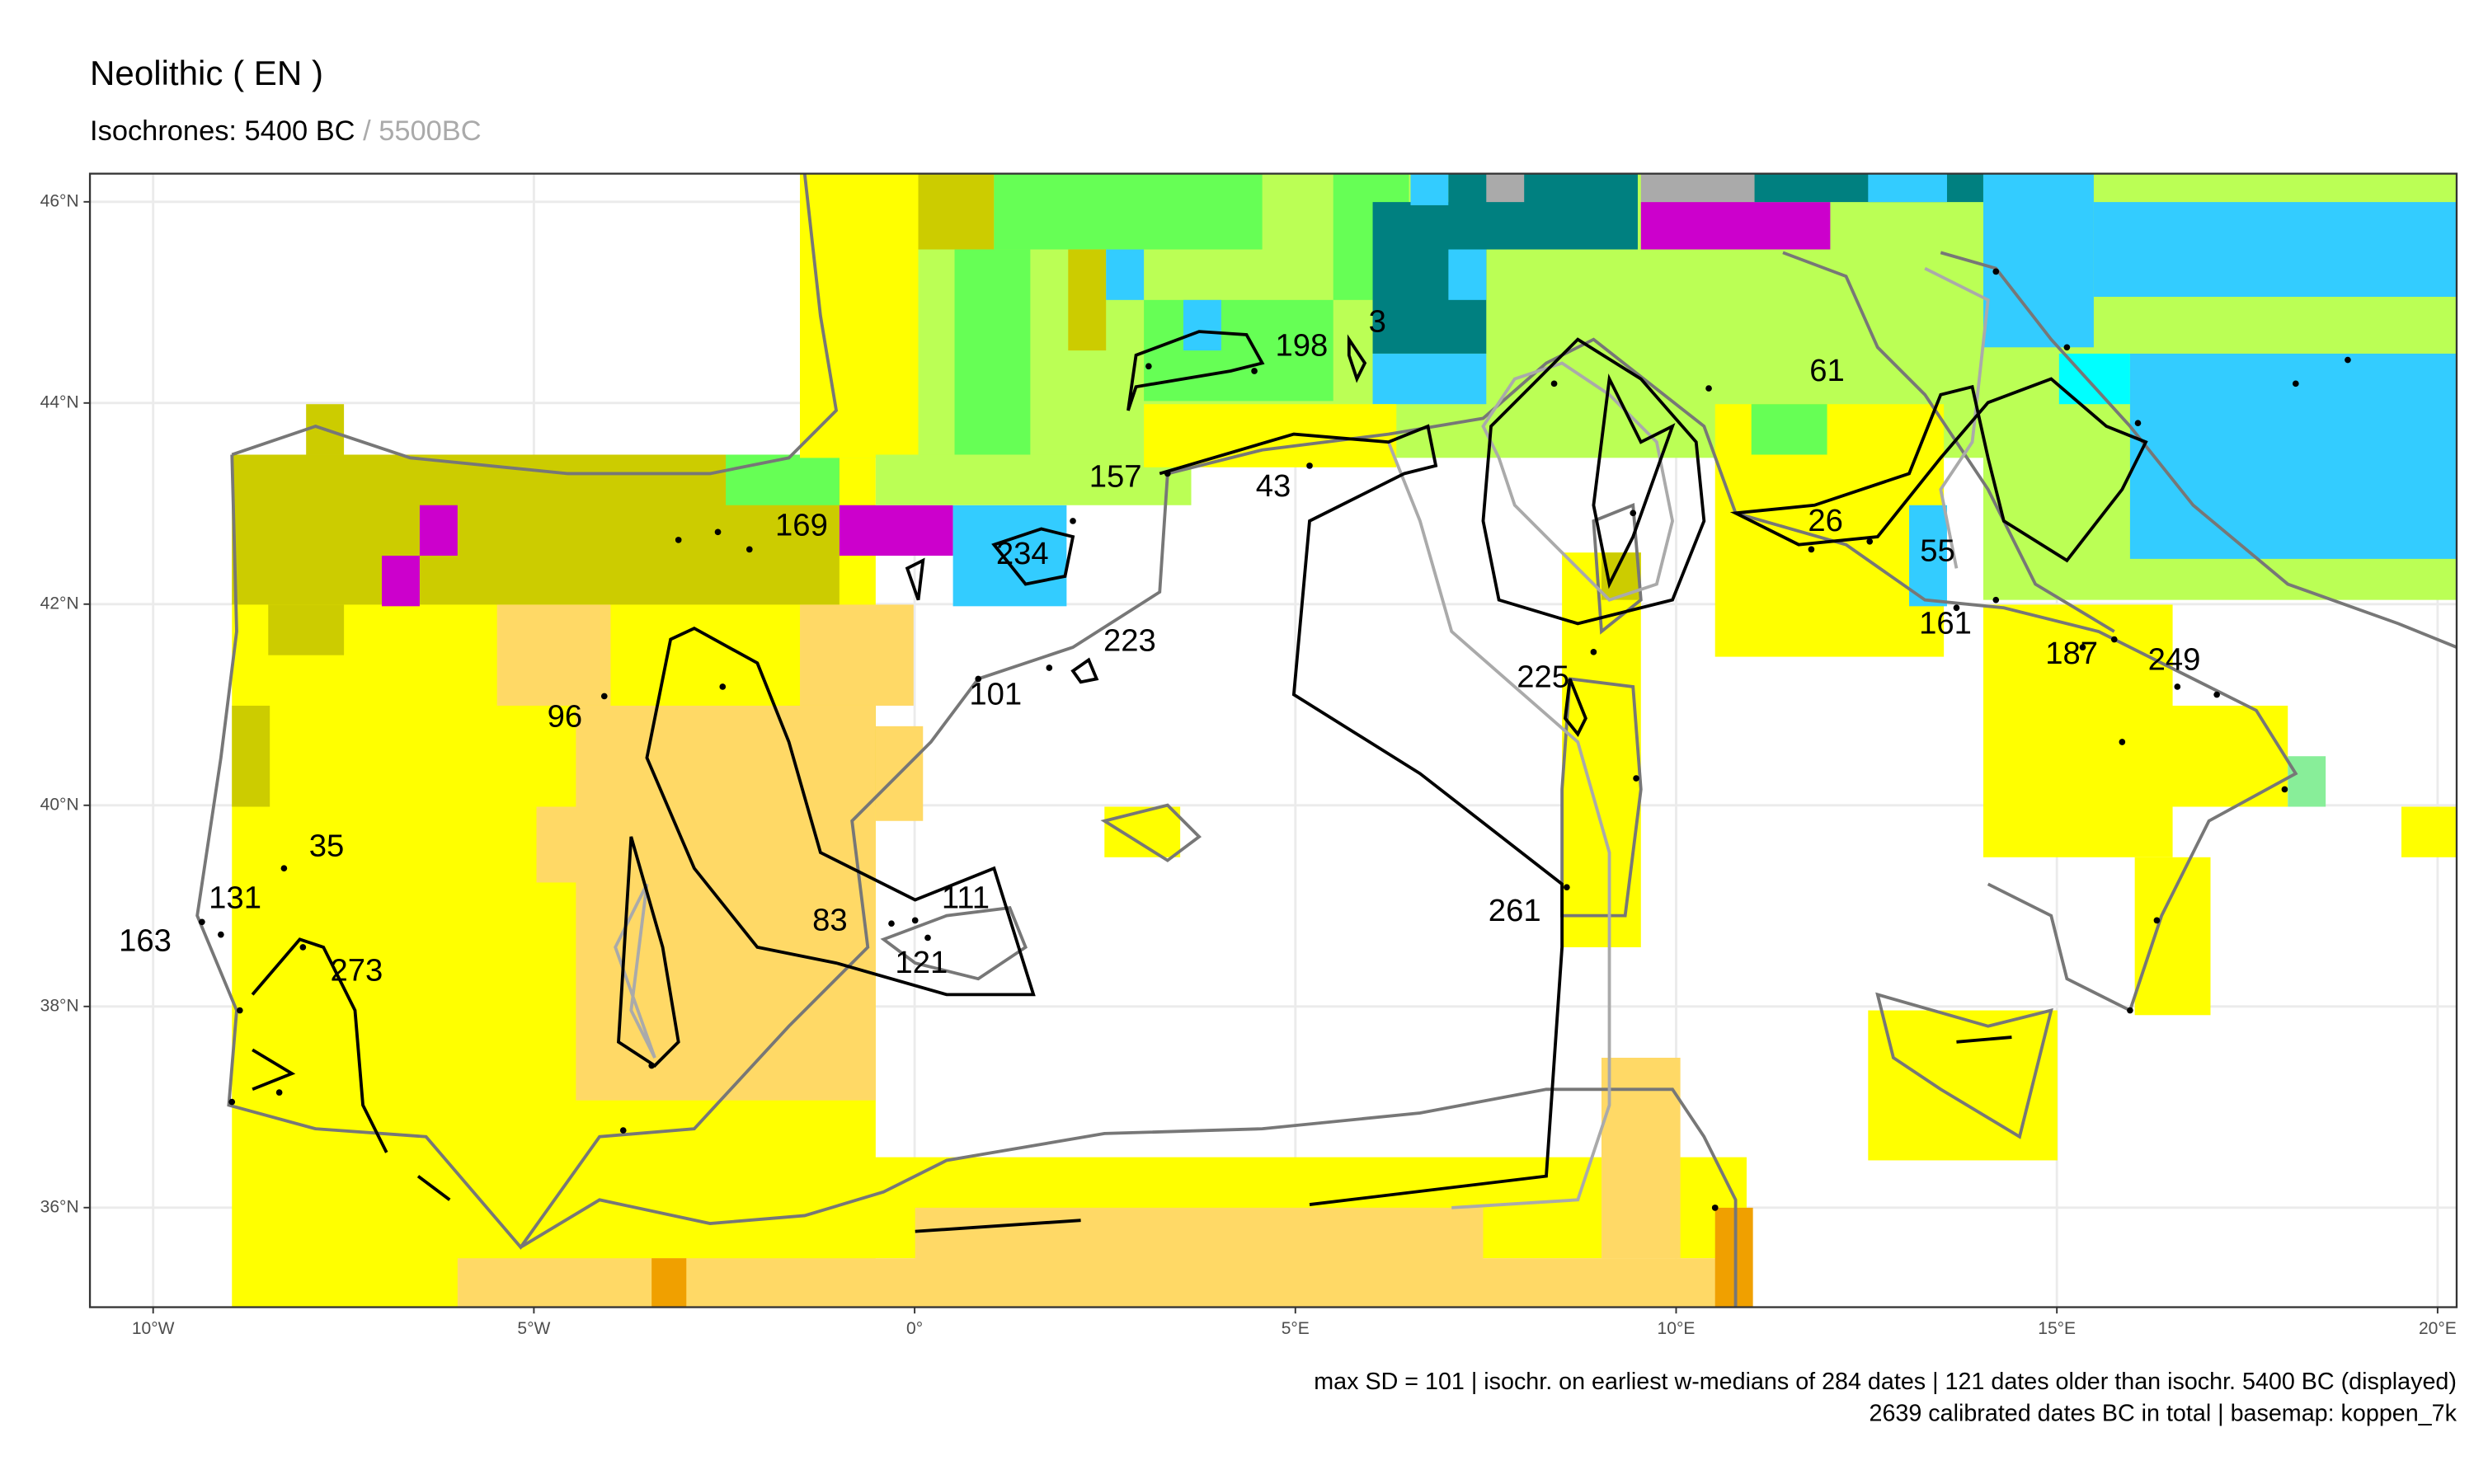 This screenshot has height=1484, width=2474. Describe the element at coordinates (1543, 677) in the screenshot. I see `site-label: 225` at that location.